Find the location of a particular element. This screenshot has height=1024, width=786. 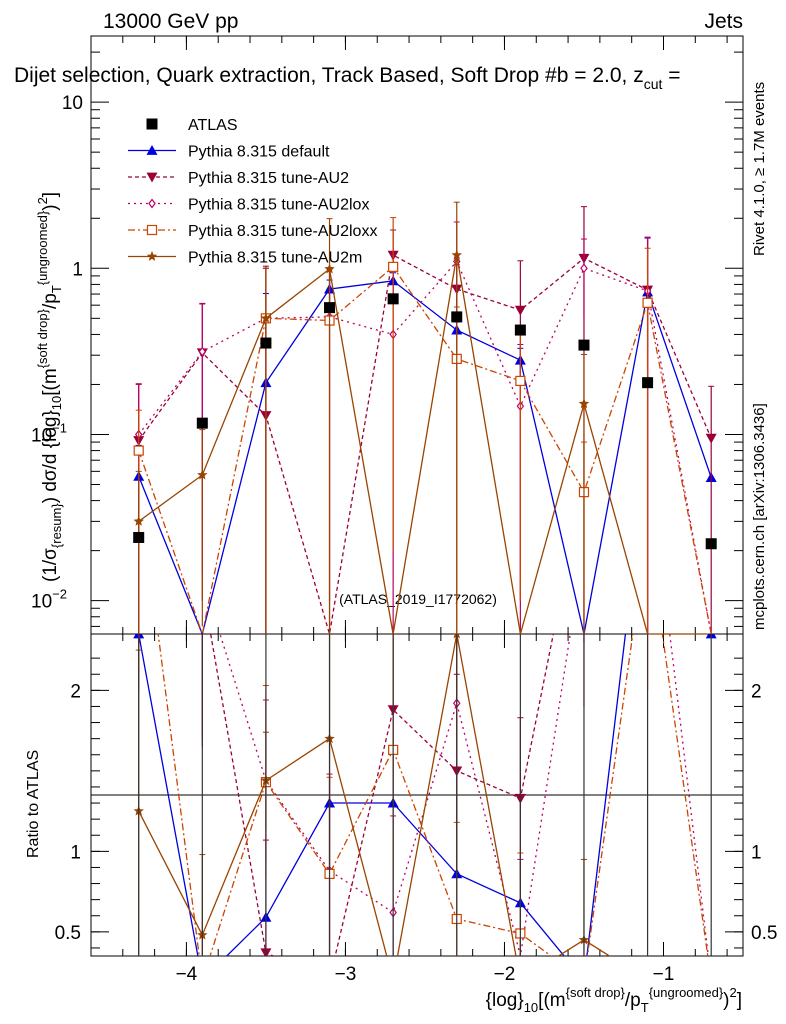

energy-label: 13000 GeV pp is located at coordinates (170, 21).